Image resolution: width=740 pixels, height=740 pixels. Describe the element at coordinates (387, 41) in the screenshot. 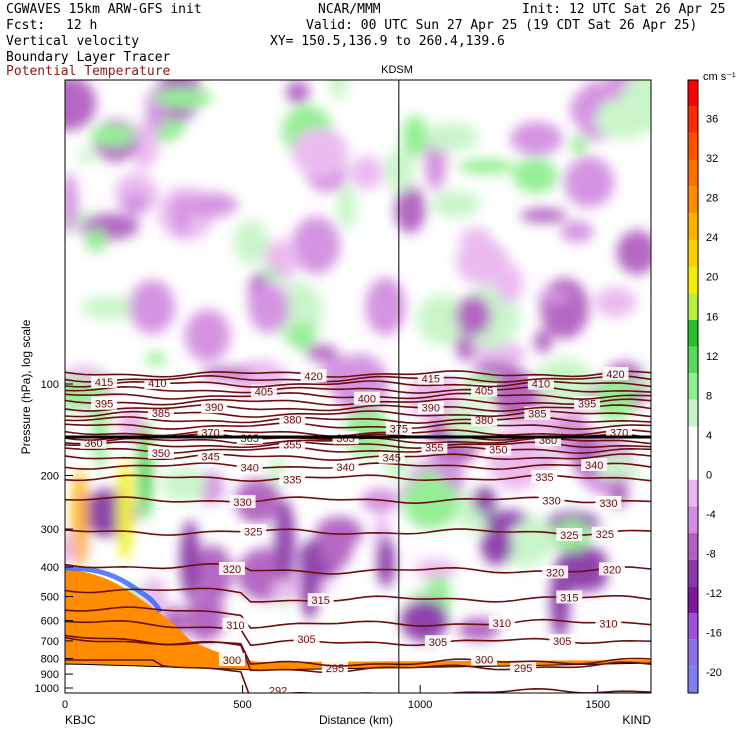

I see `xy-range: XY= 150.5,136.9 to 260.4,139.6` at that location.